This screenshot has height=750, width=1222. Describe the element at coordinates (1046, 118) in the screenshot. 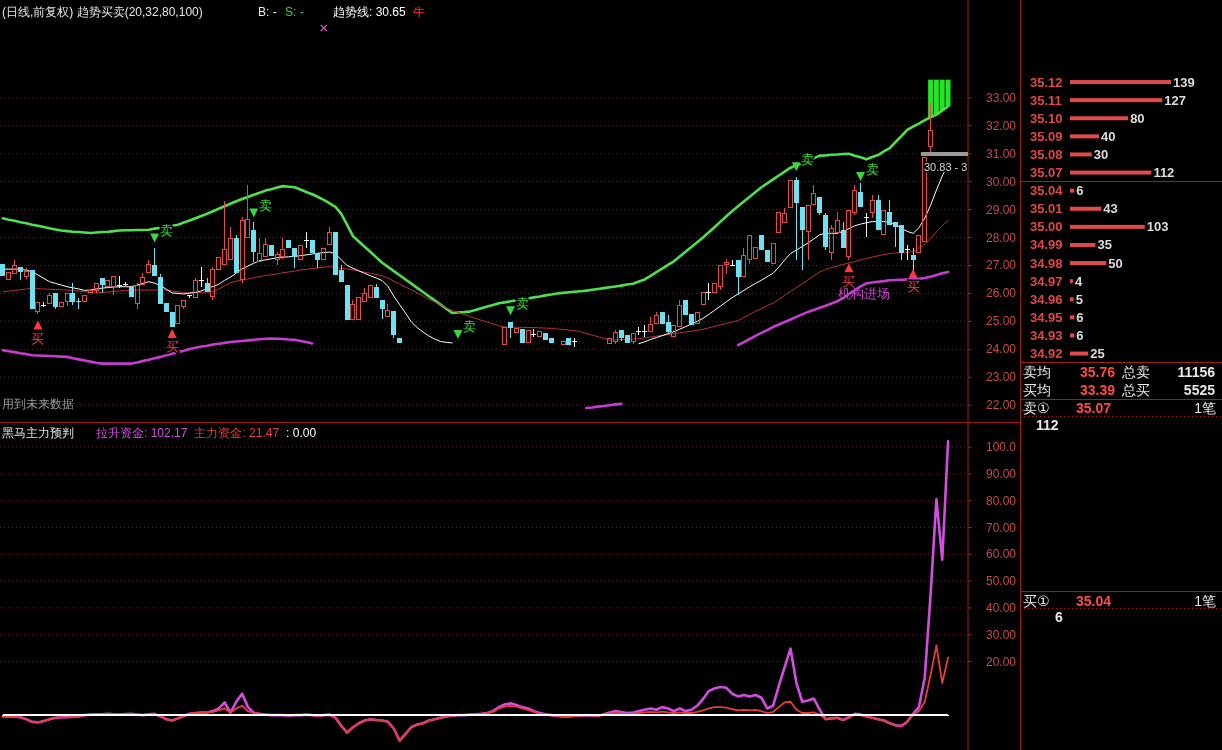

I see `y-tick-label: 35.10` at that location.